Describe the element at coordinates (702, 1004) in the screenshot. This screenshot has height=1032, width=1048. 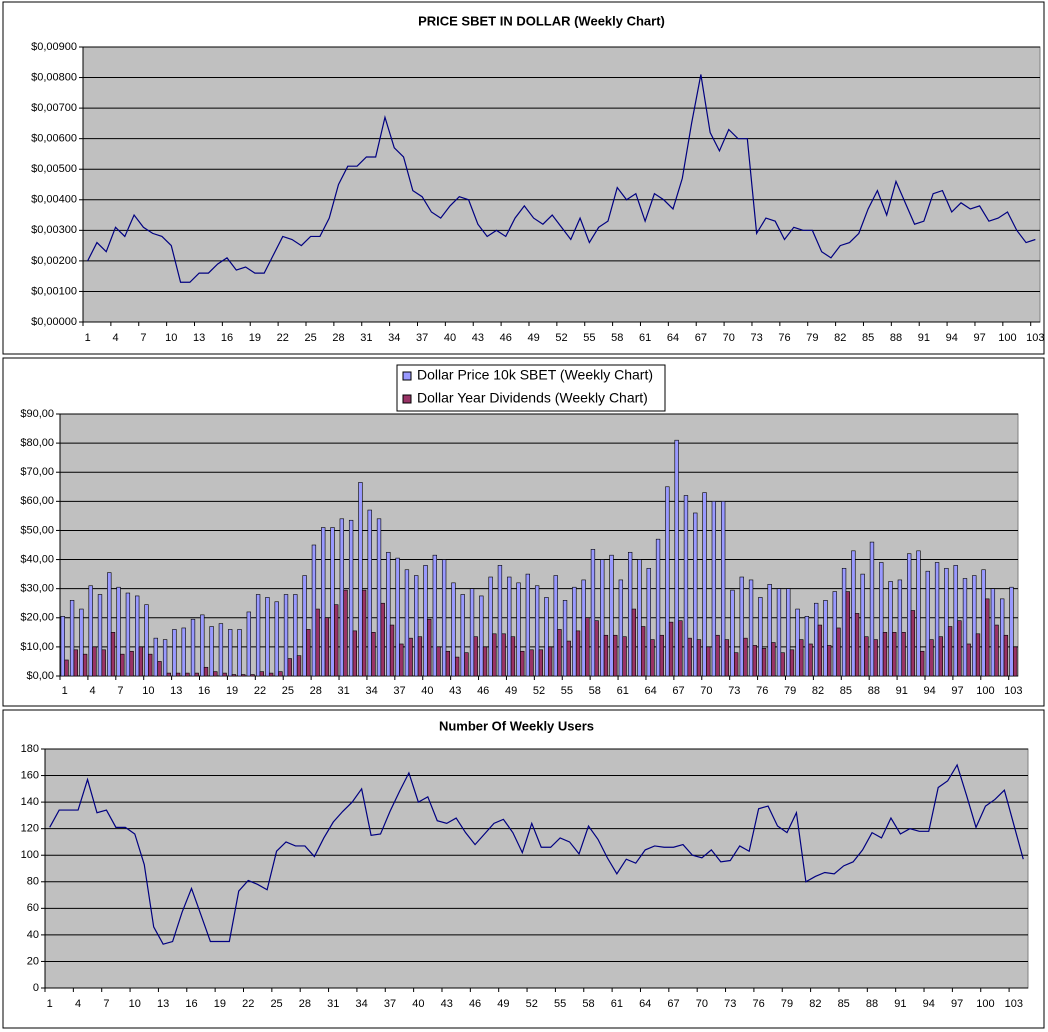
I see `x-tick-label: 70` at that location.